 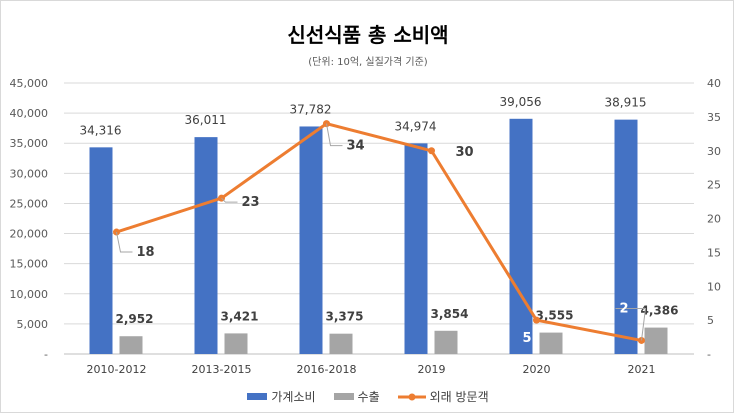 I want to click on left-axis-tick: 35,000, so click(x=29, y=143).